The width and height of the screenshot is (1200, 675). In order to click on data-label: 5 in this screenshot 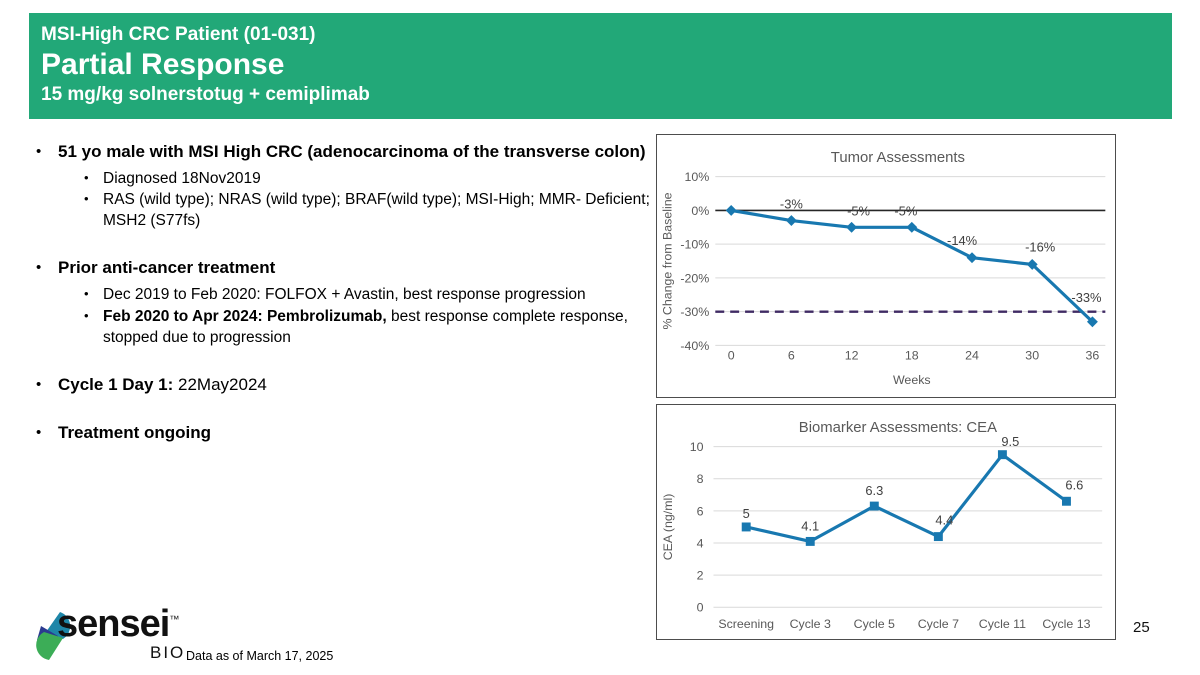, I will do `click(746, 513)`.